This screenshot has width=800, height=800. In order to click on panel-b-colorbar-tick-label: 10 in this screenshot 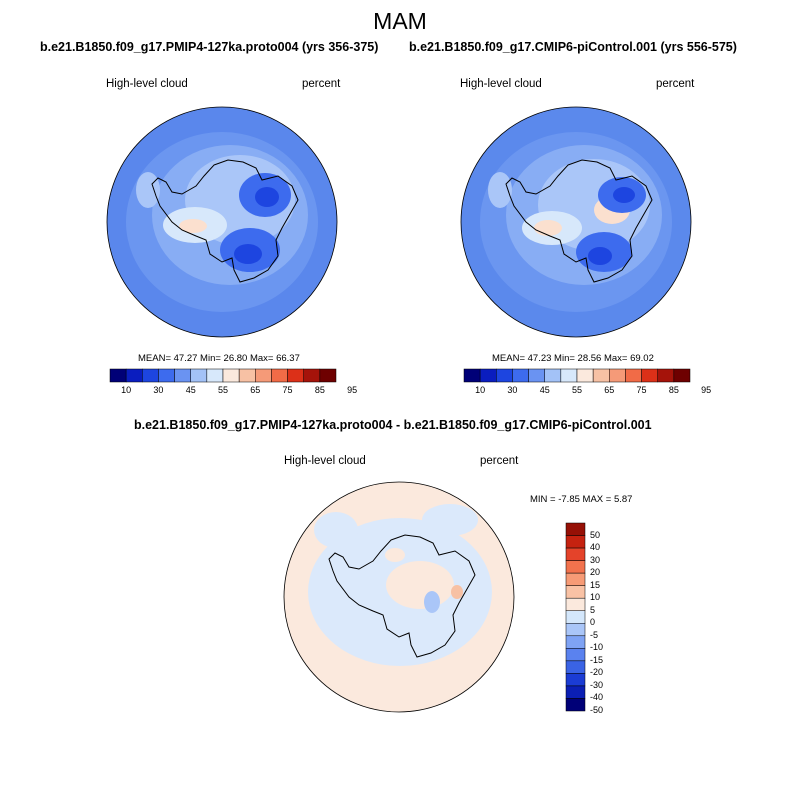, I will do `click(480, 390)`.